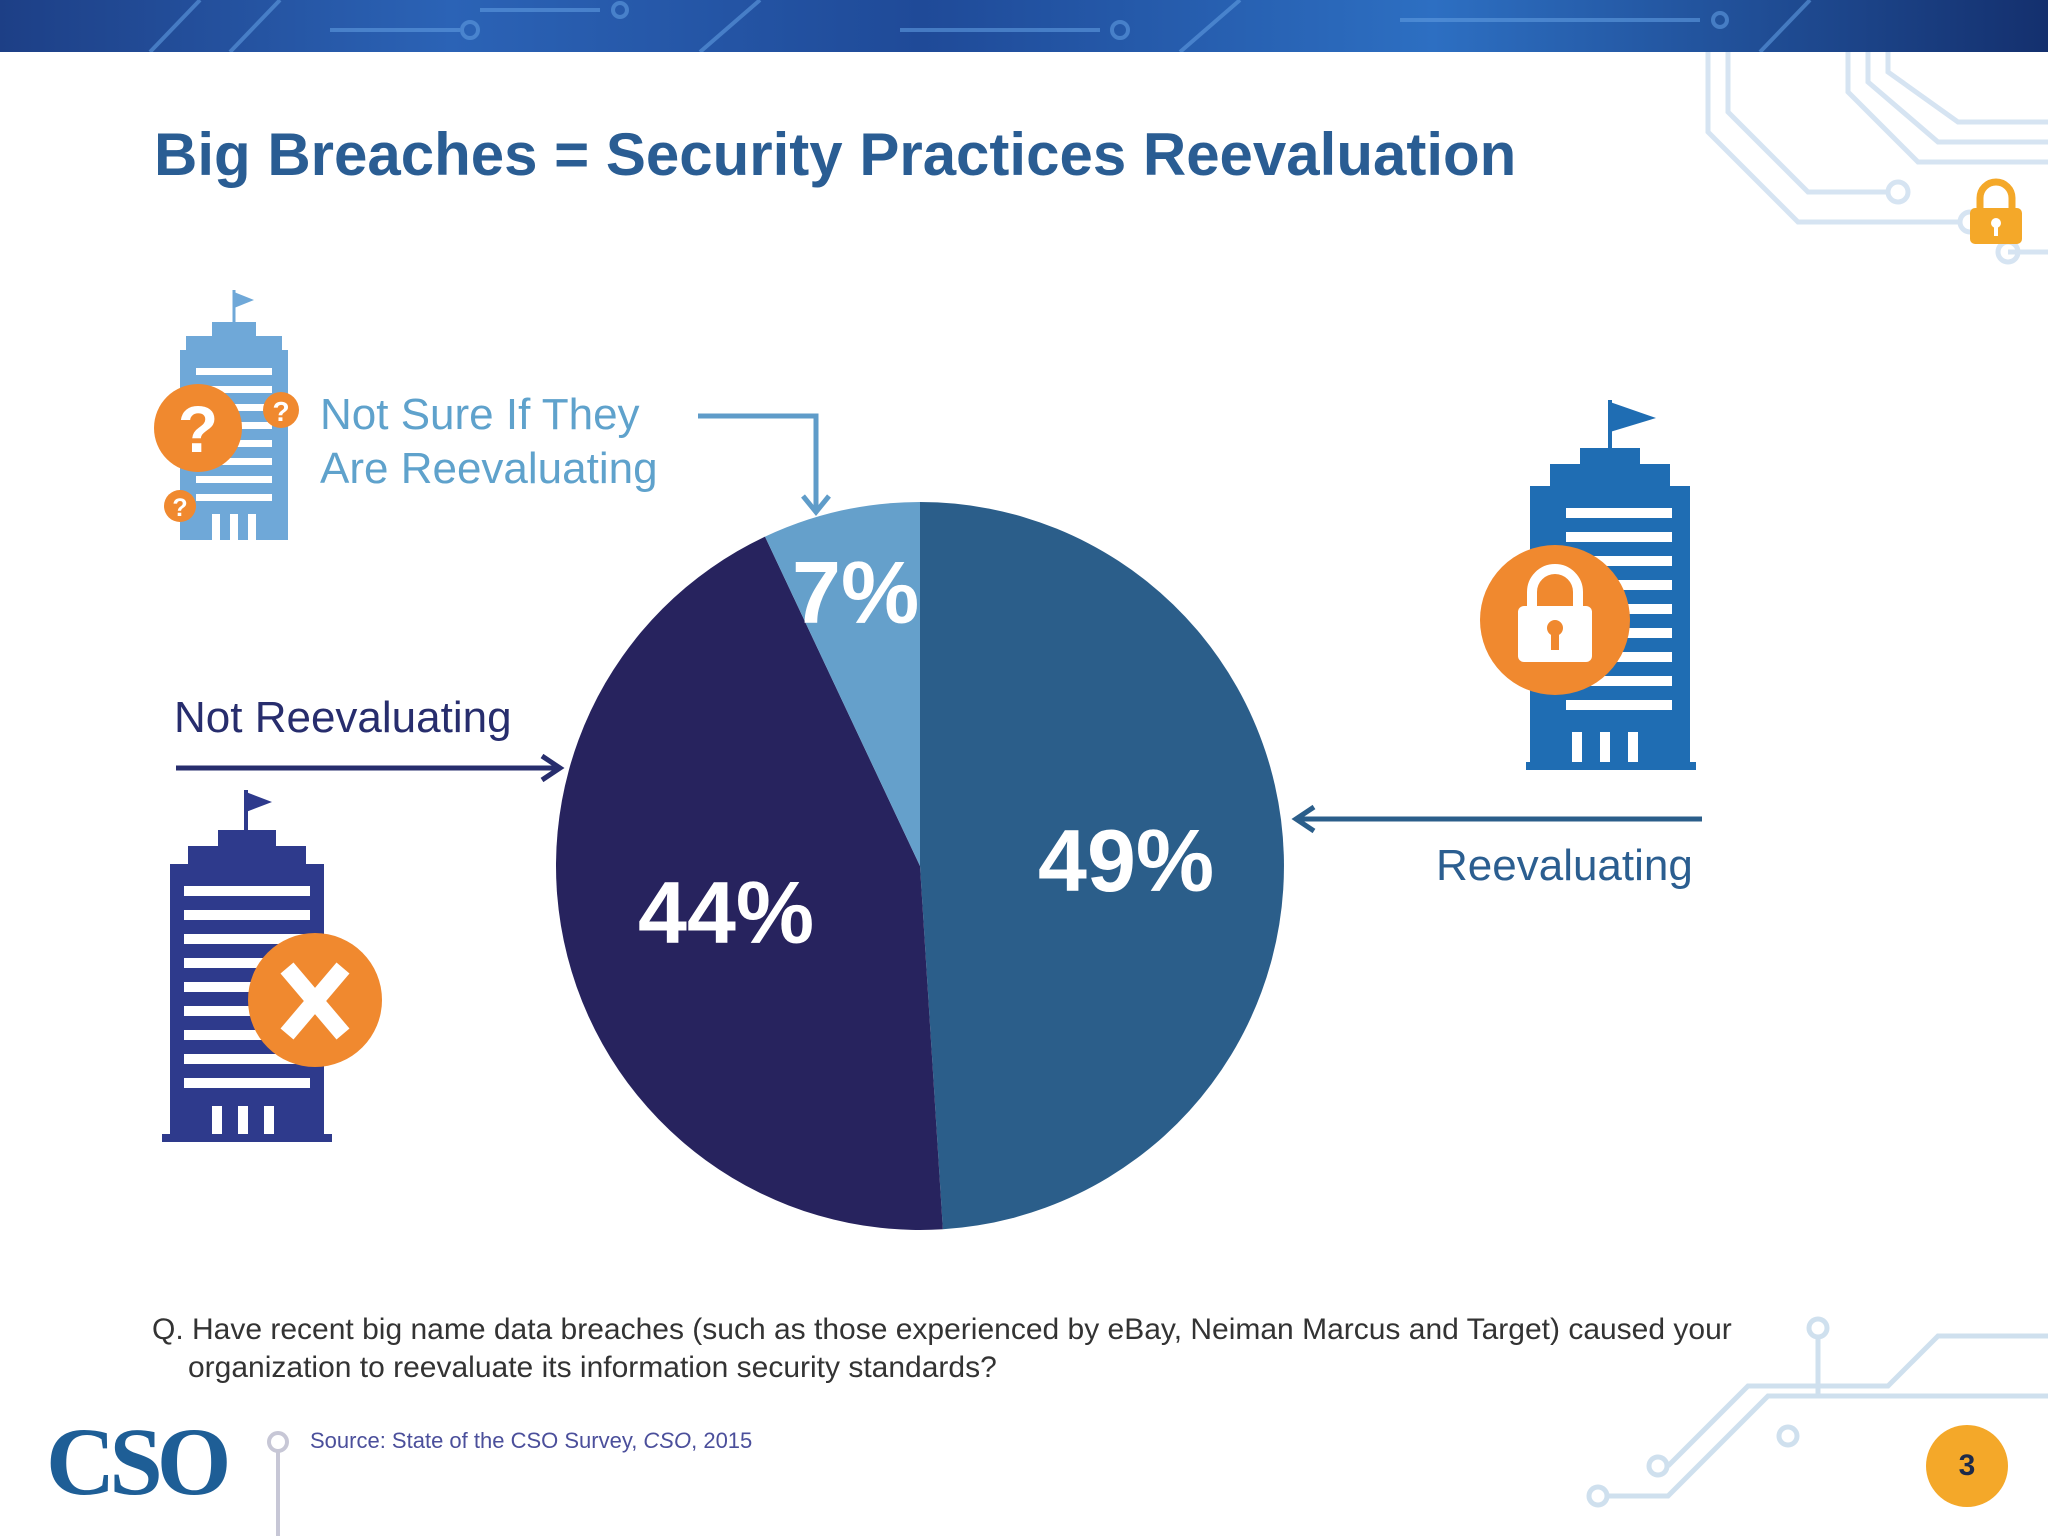 This screenshot has width=2048, height=1536. Describe the element at coordinates (1564, 865) in the screenshot. I see `label-reevaluating: Reevaluating` at that location.